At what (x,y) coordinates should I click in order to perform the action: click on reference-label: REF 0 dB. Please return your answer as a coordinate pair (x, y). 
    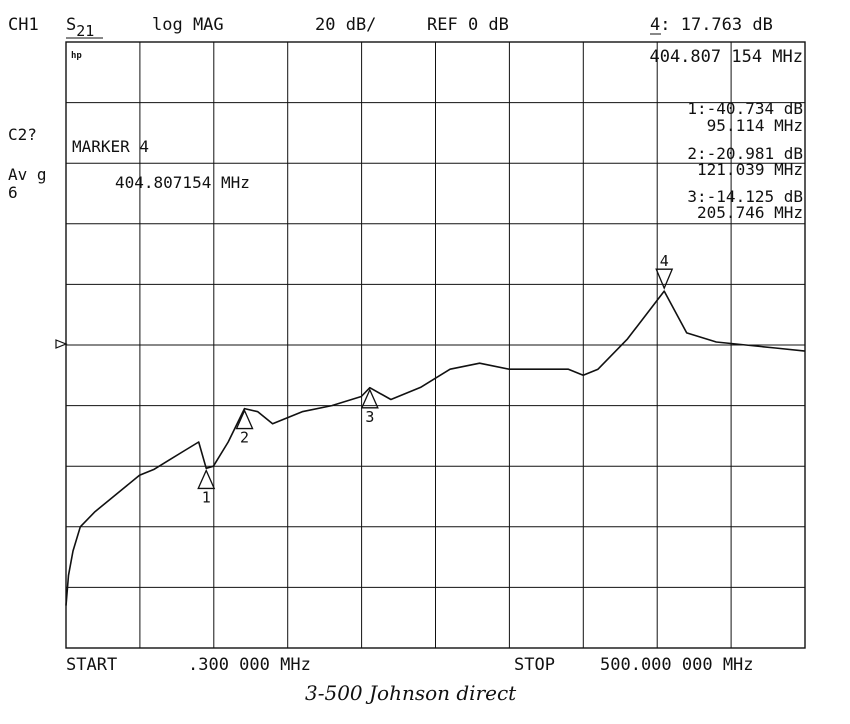
    Looking at the image, I should click on (468, 25).